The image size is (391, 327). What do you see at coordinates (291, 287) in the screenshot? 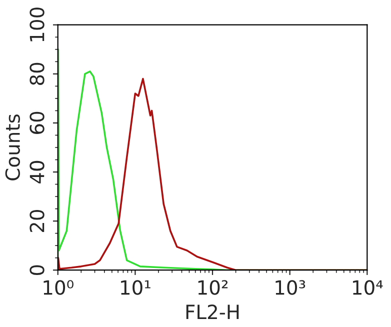
I see `x-tick-label: 10³` at bounding box center [291, 287].